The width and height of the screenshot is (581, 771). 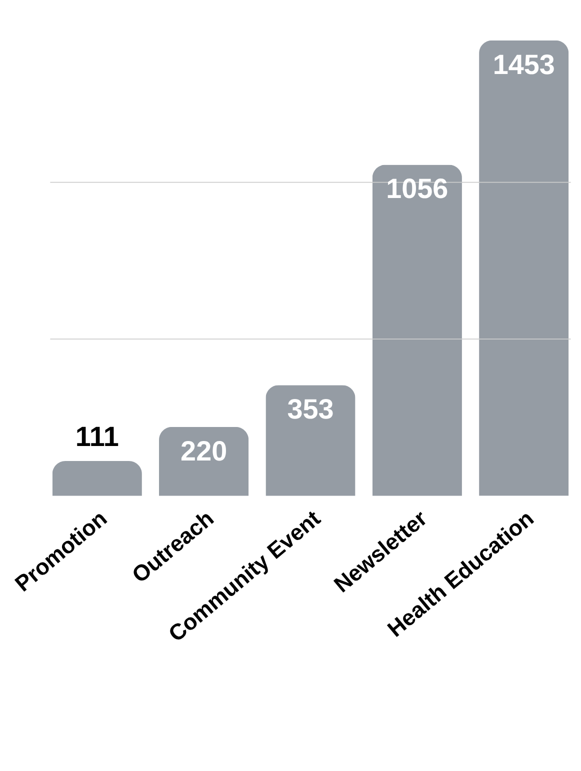 What do you see at coordinates (523, 64) in the screenshot?
I see `data-label: 1453` at bounding box center [523, 64].